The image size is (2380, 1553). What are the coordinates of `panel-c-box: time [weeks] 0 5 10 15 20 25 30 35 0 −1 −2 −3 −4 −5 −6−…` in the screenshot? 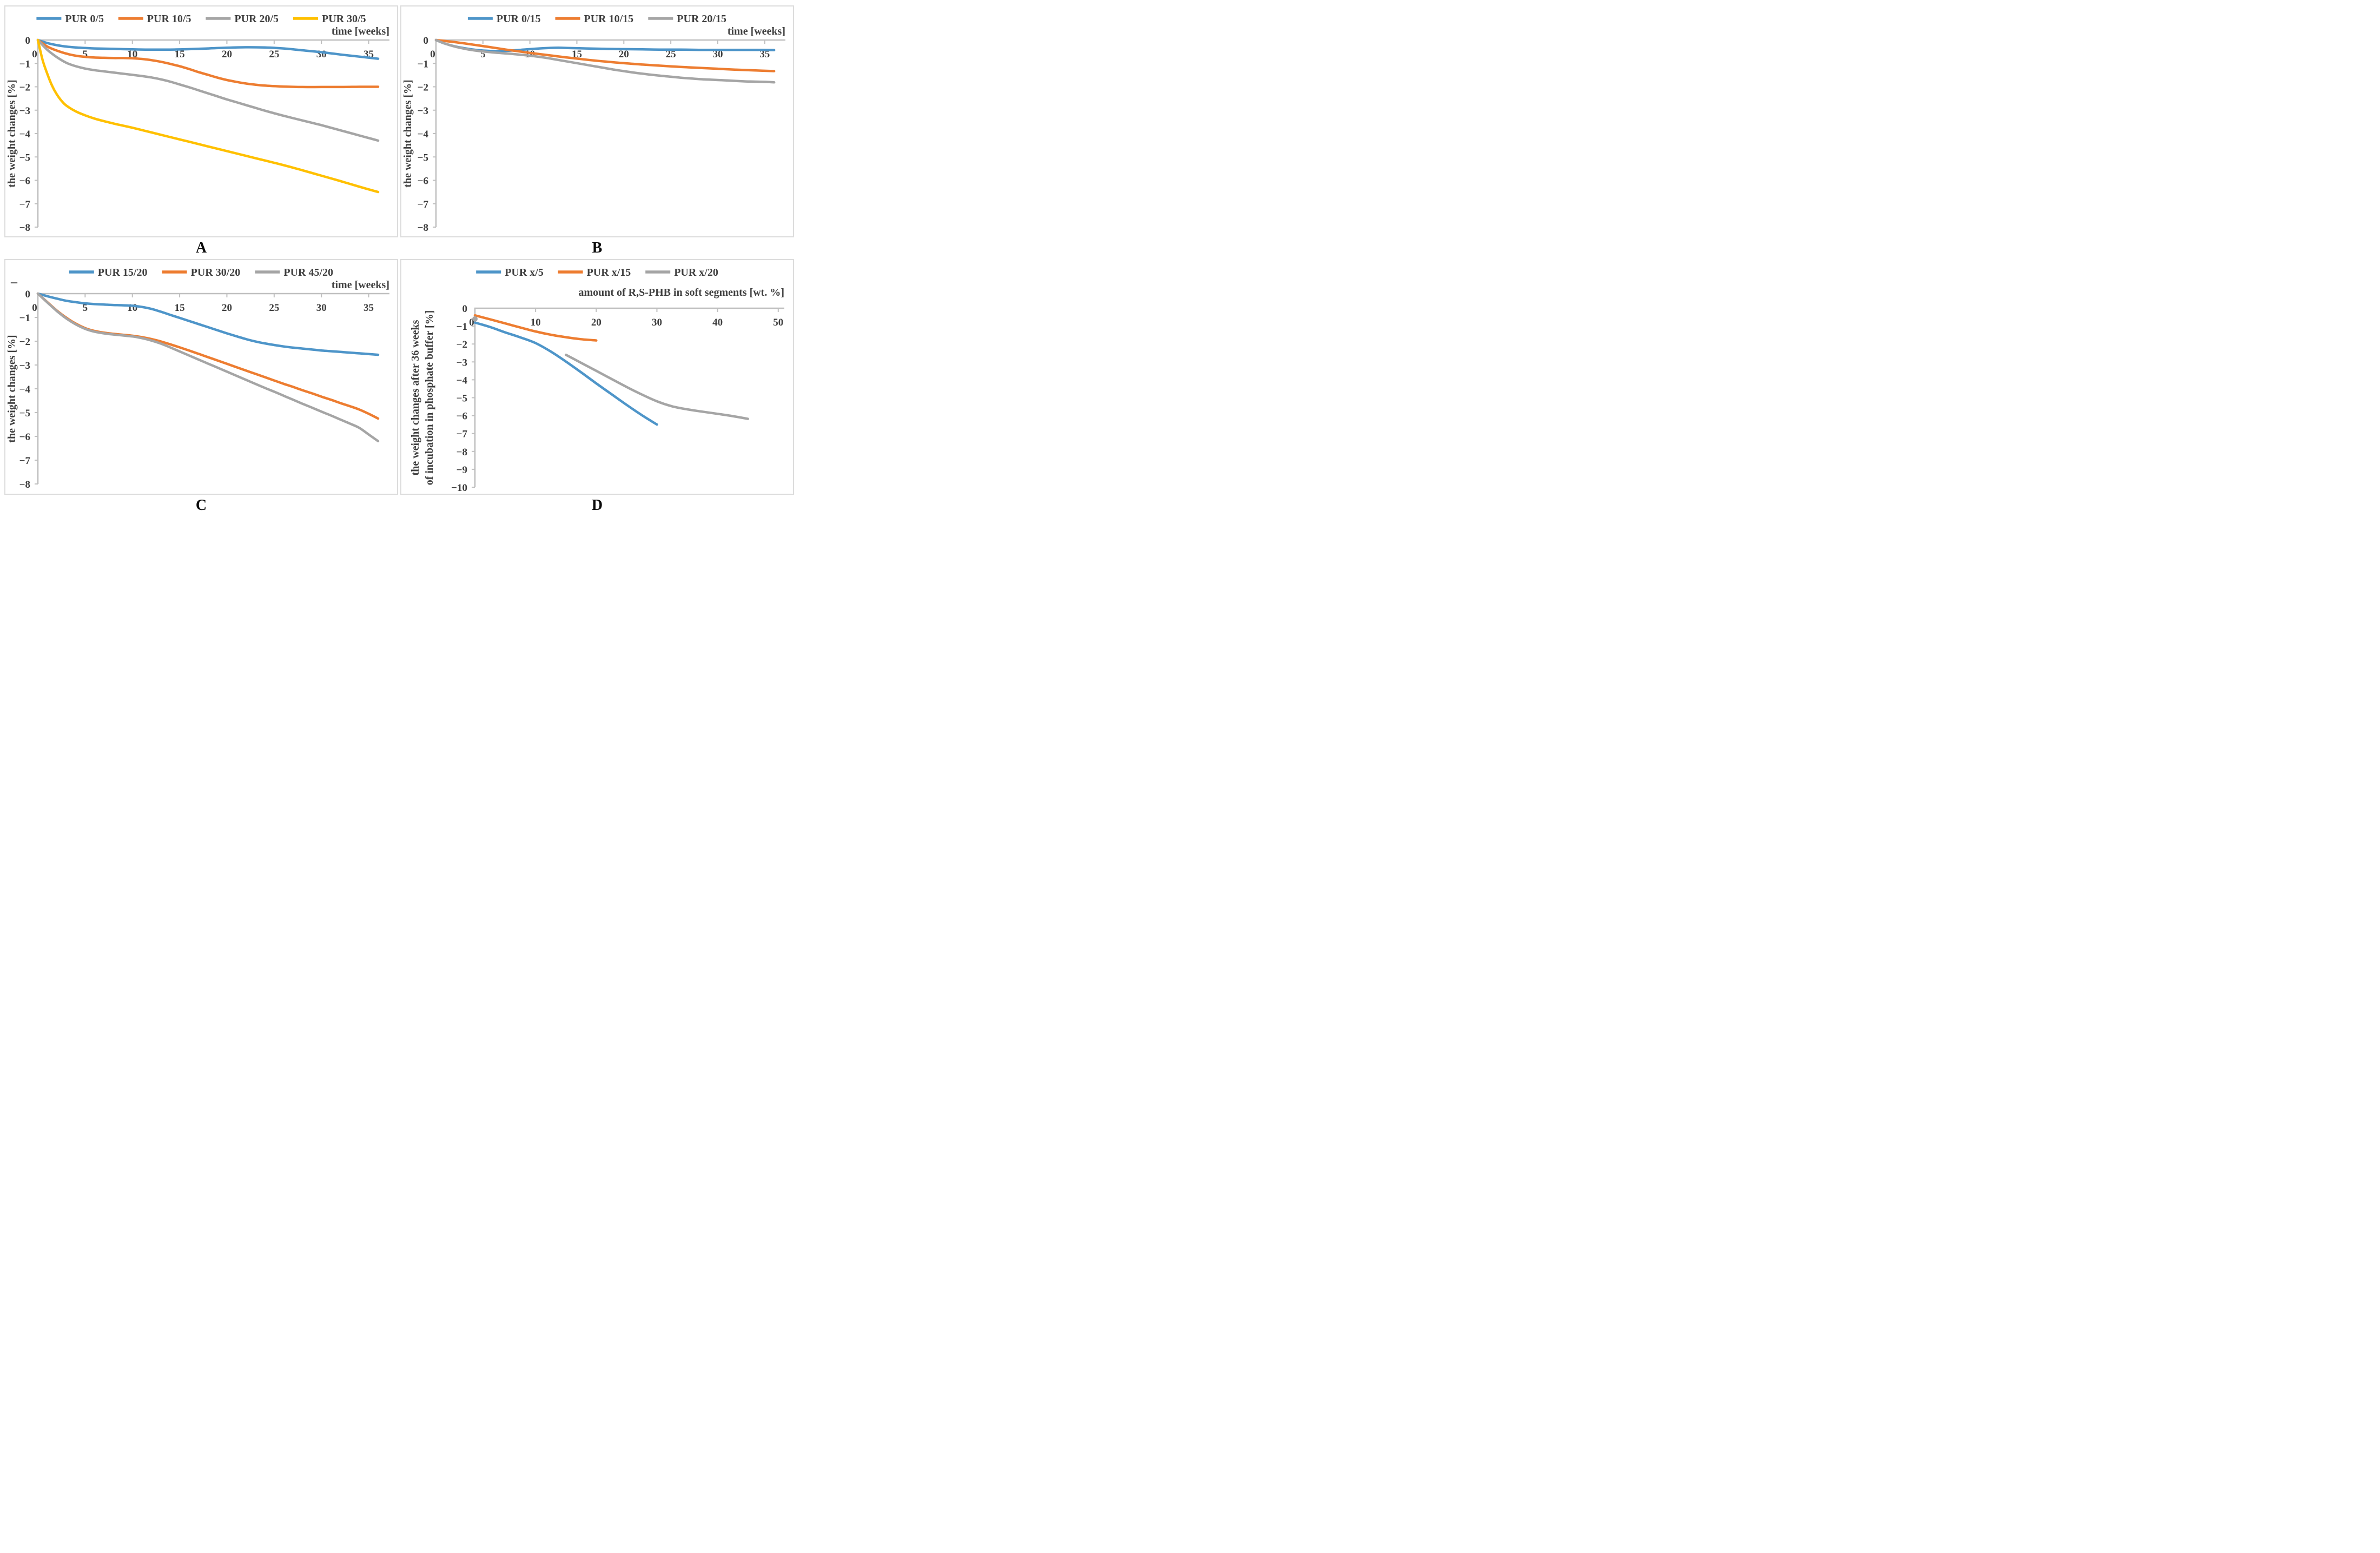 It's located at (201, 377).